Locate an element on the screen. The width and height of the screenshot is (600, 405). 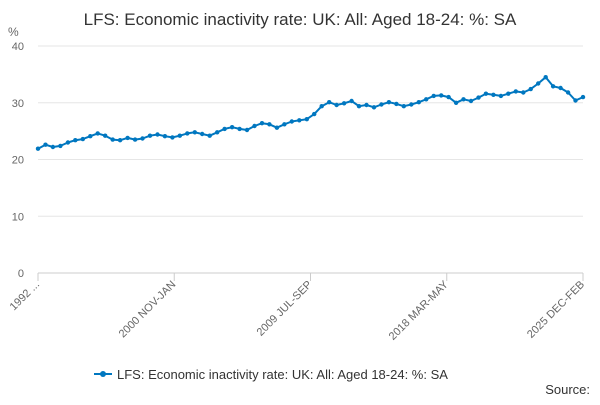
legend-swatch-marker is located at coordinates (103, 374).